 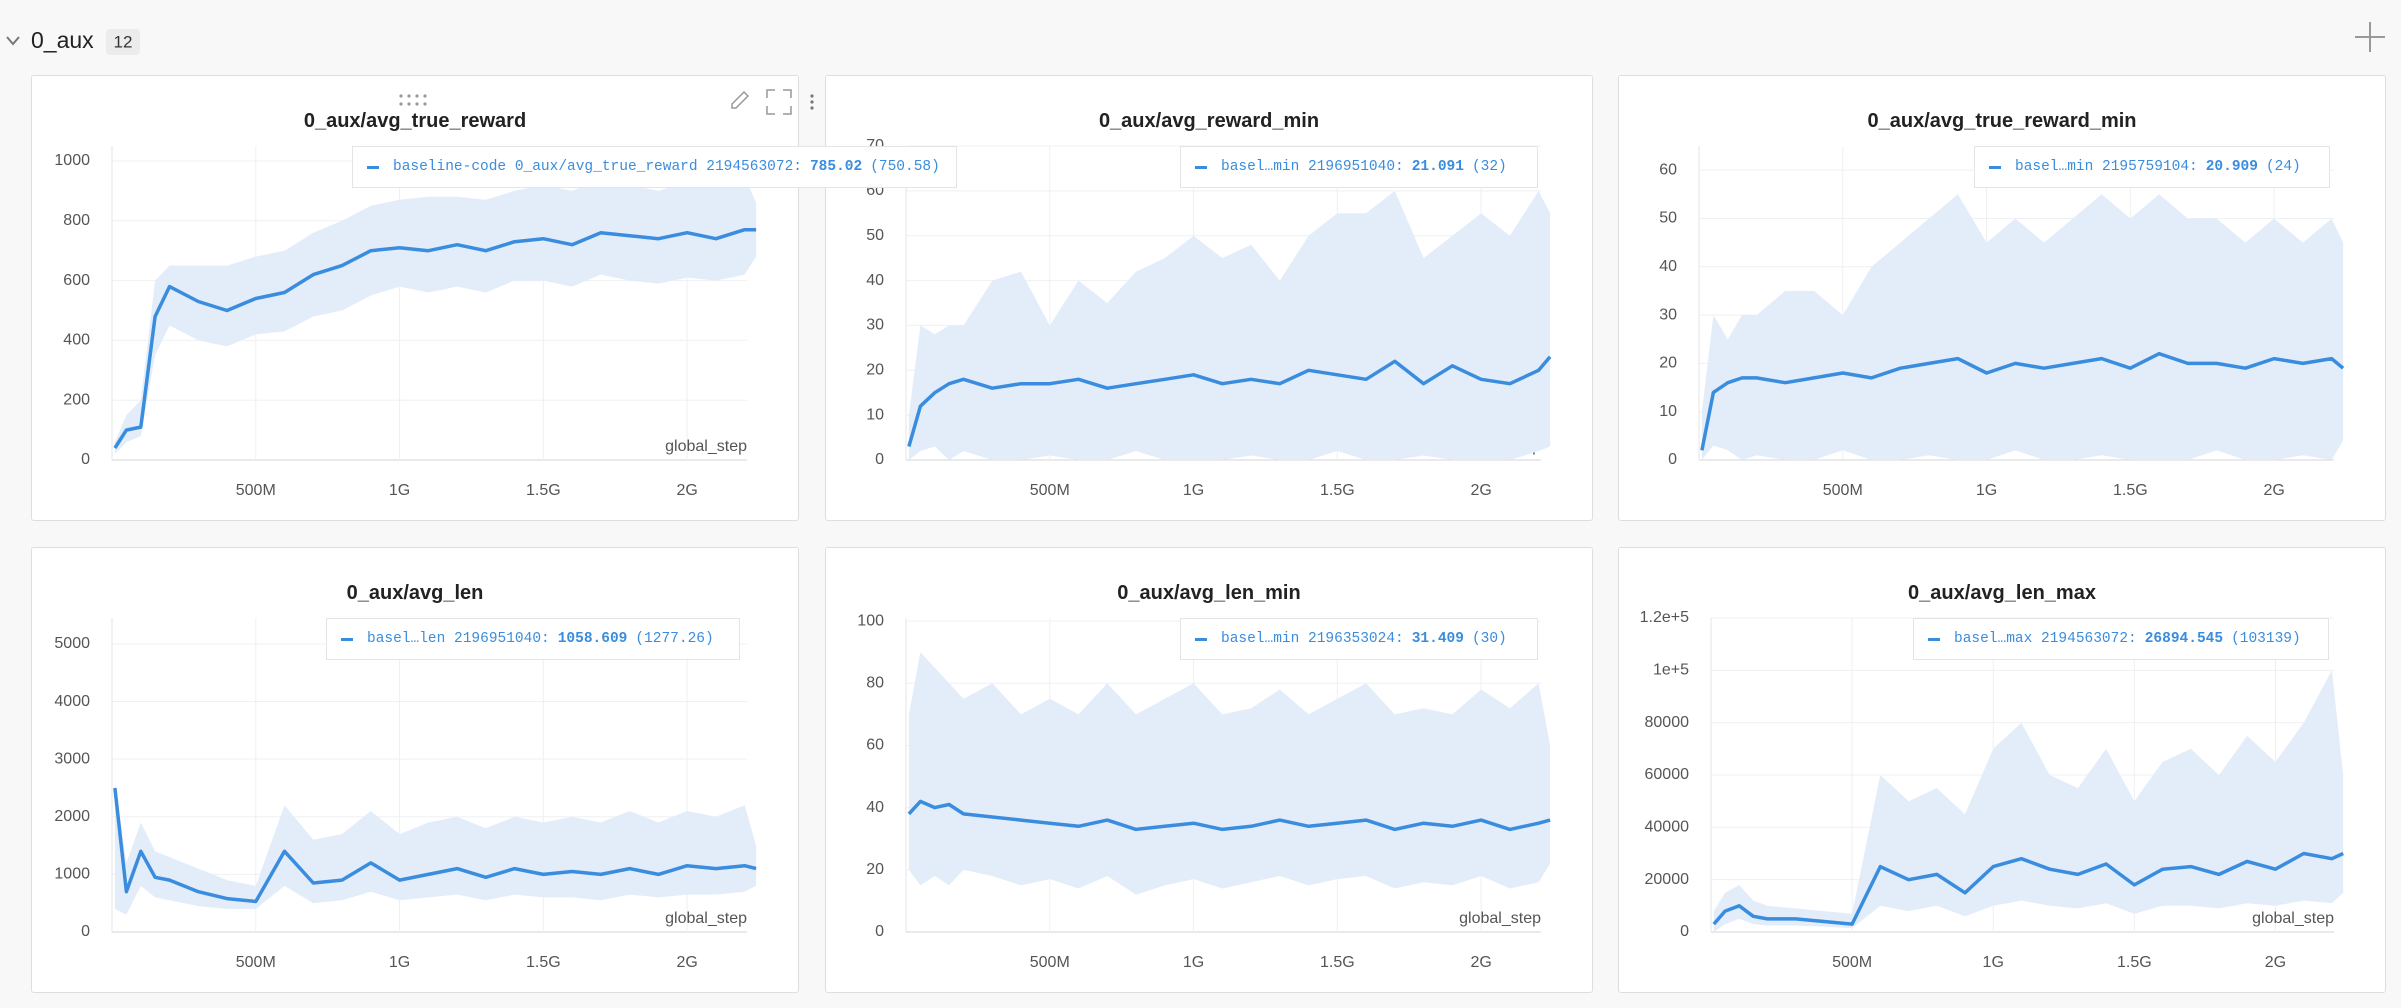 I want to click on y-tick-label: 40, so click(x=875, y=807).